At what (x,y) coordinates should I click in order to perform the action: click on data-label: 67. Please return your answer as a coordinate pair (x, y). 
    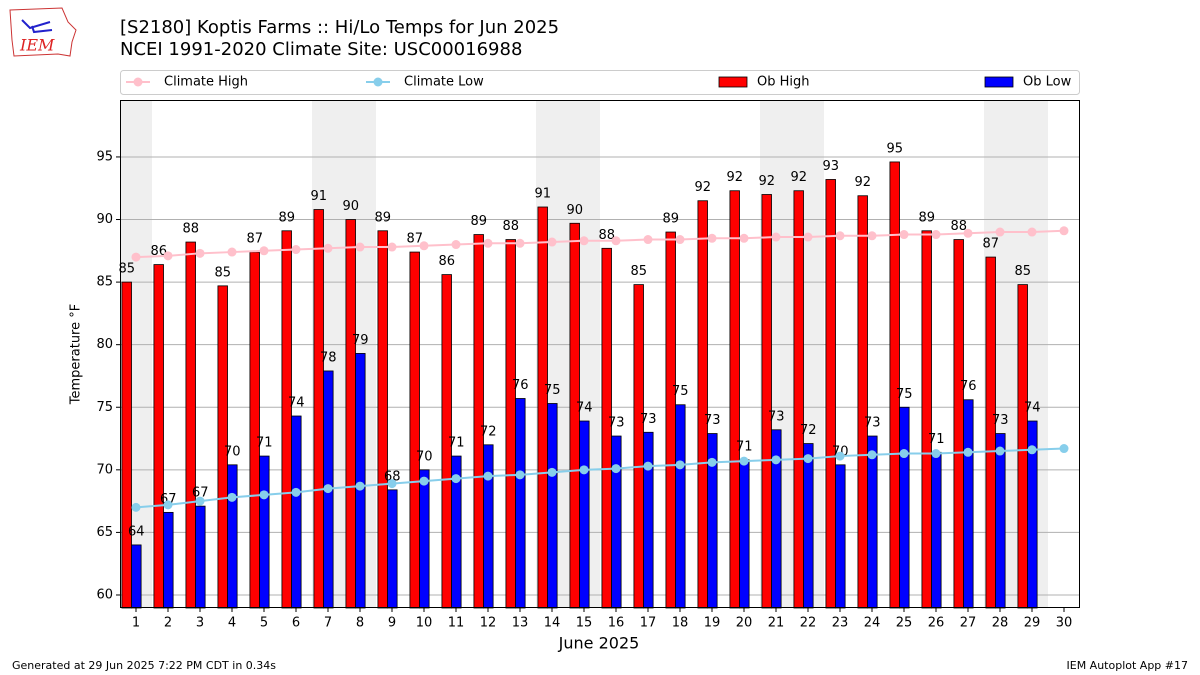
    Looking at the image, I should click on (200, 493).